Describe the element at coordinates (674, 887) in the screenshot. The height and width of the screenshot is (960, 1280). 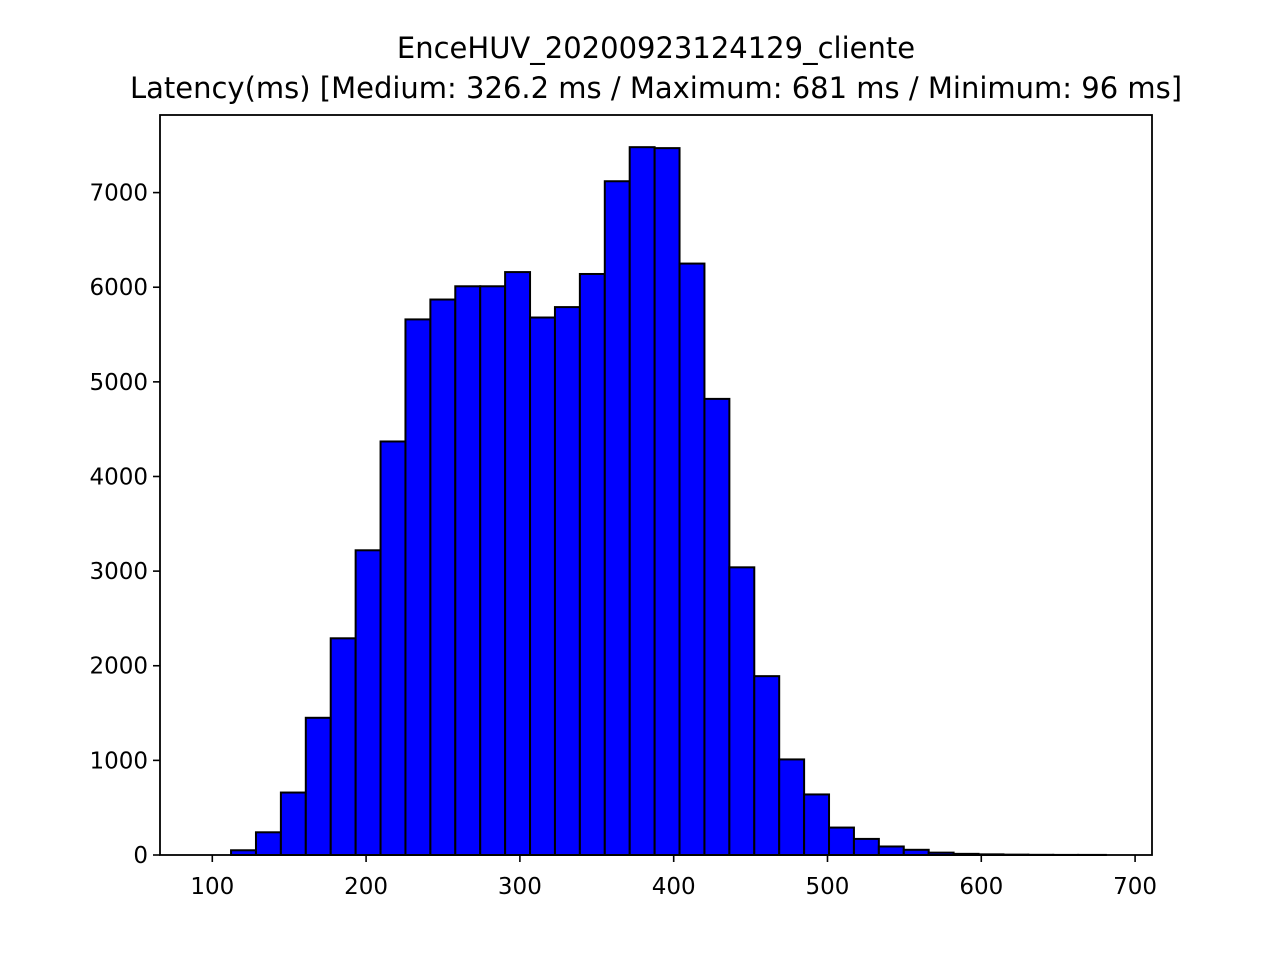
I see `x-tick-label: 400` at that location.